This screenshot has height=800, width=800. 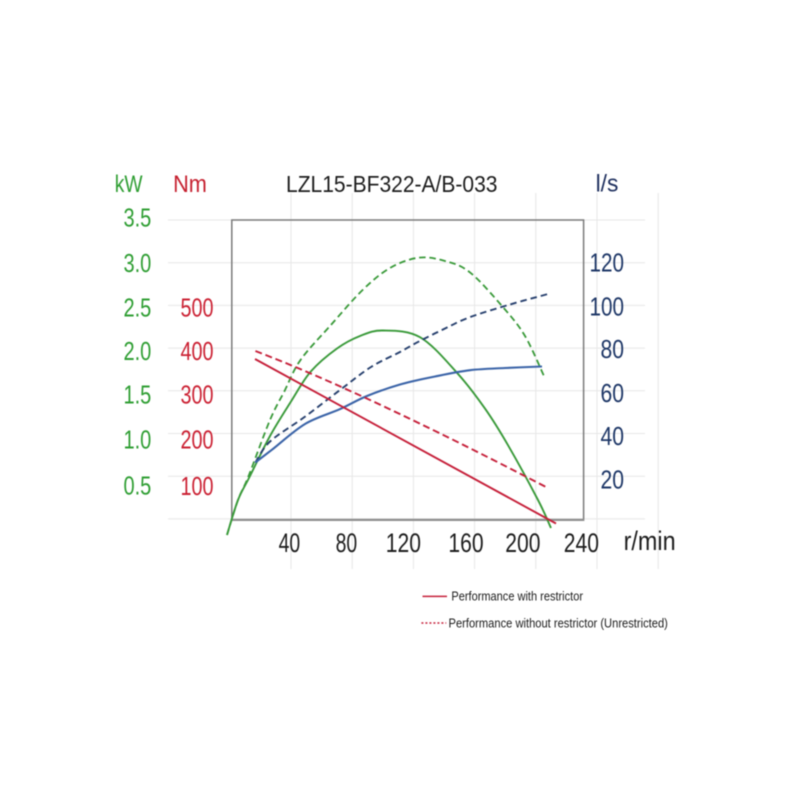 I want to click on svg-text: kW, so click(x=129, y=184).